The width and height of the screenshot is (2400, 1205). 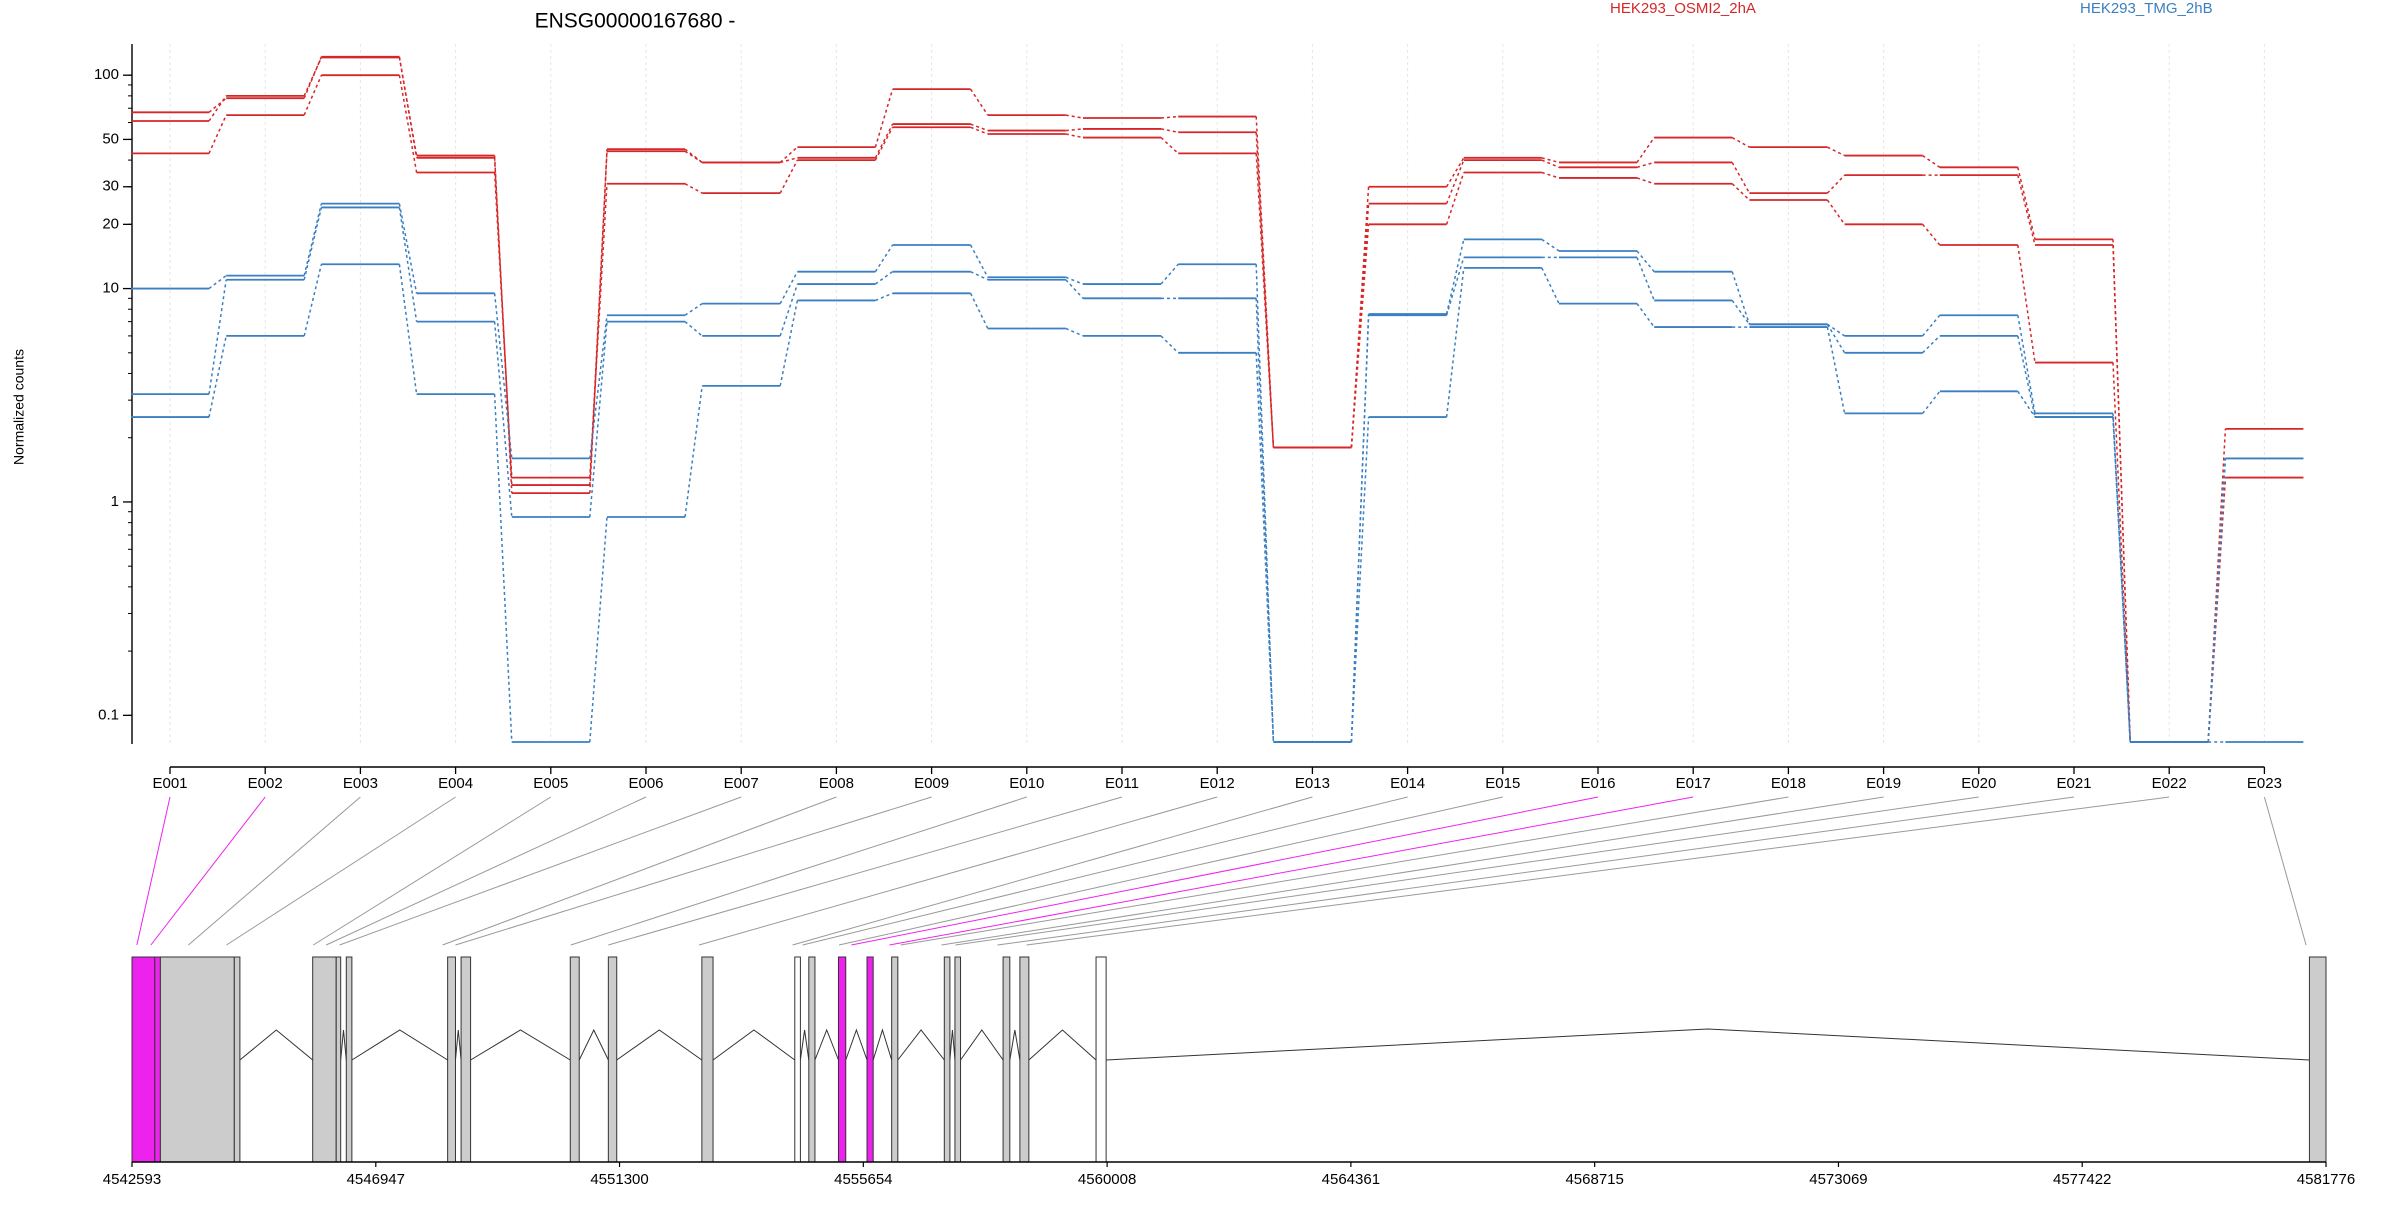 What do you see at coordinates (2264, 783) in the screenshot?
I see `x-tick-label: E023` at bounding box center [2264, 783].